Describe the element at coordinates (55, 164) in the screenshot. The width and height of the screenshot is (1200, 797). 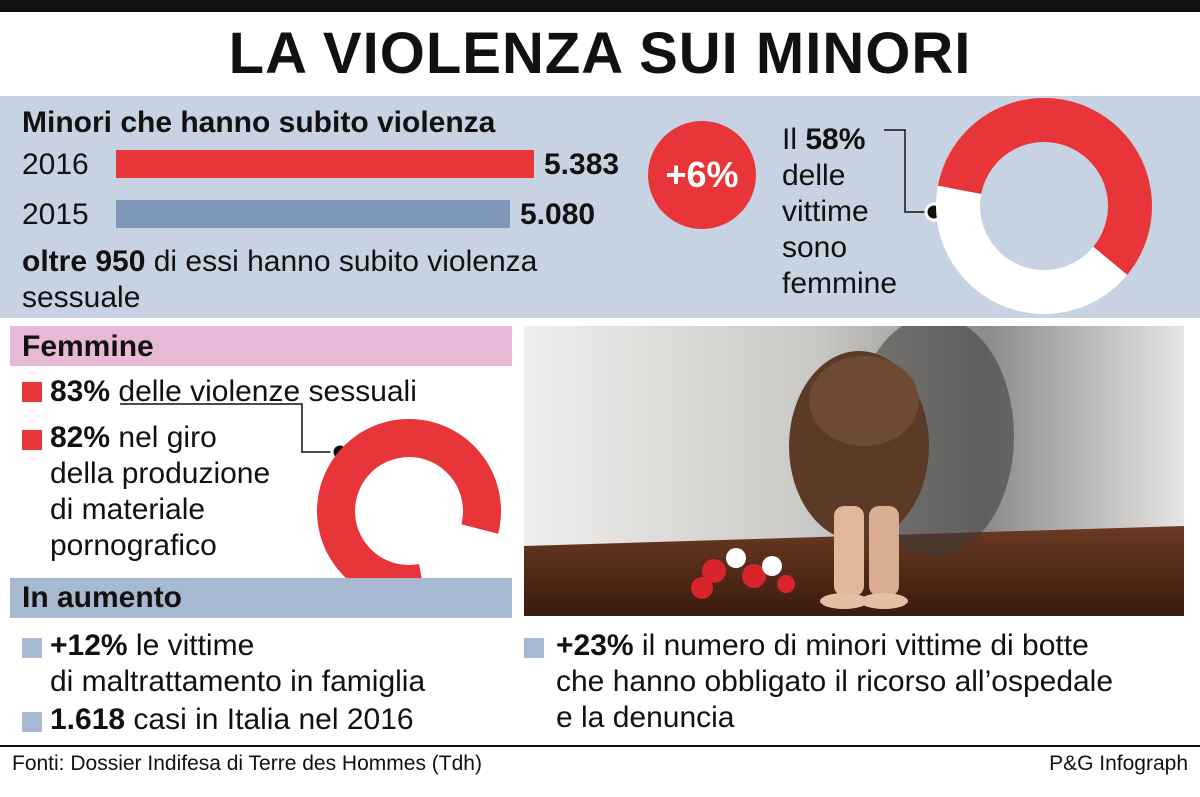
I see `bar-year-2016: 2016` at that location.